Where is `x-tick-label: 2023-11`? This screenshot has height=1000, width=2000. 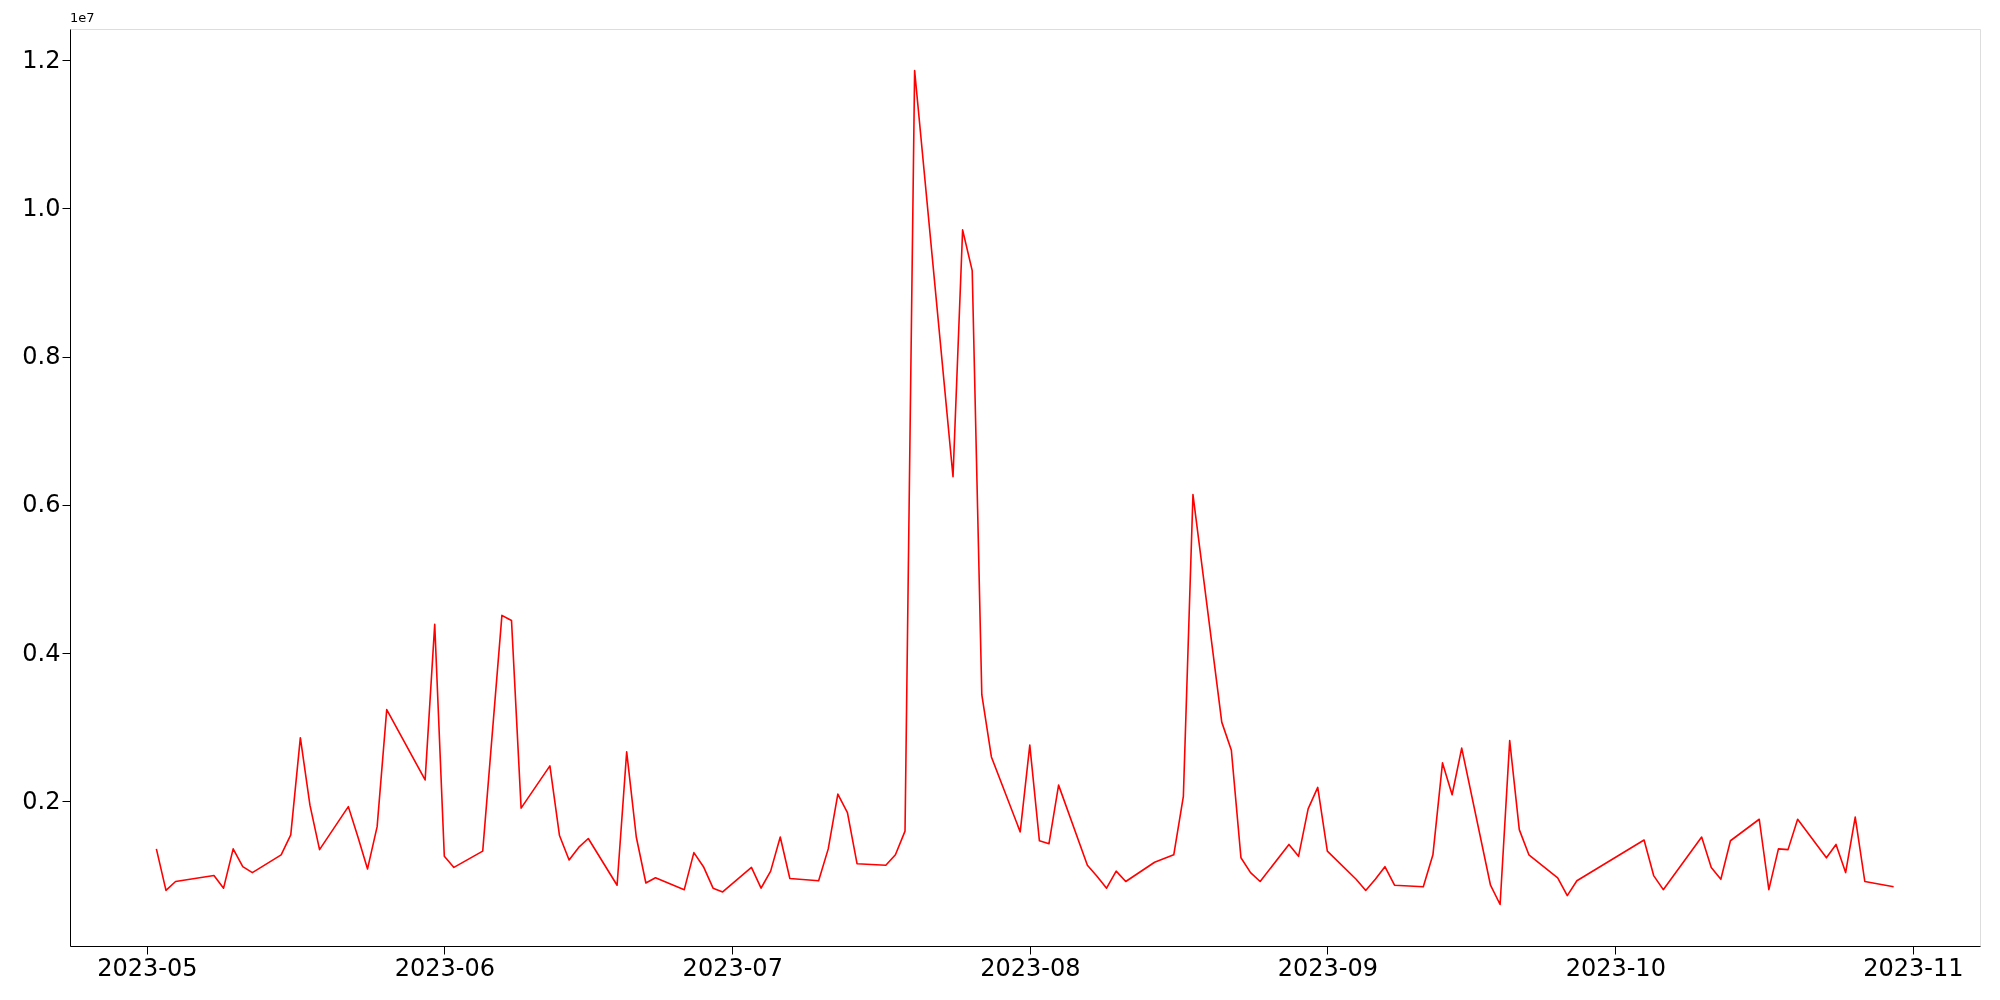
x-tick-label: 2023-11 is located at coordinates (1913, 967).